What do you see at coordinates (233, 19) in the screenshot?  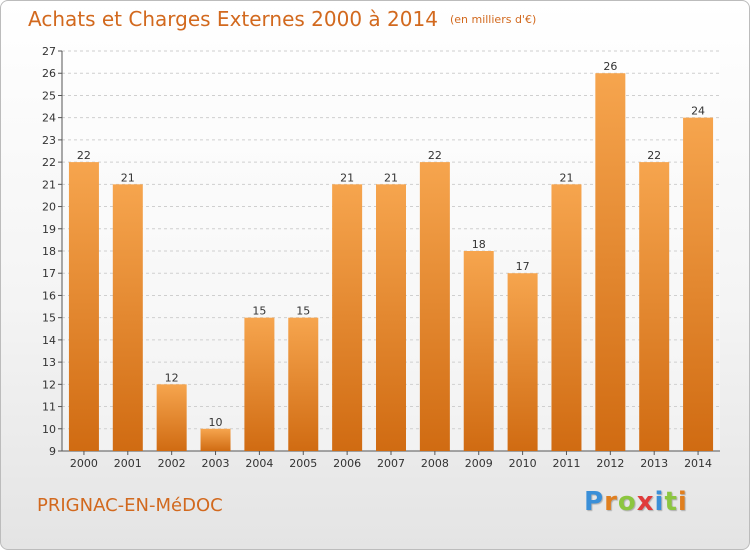 I see `chart-title: Achats et Charges Externes 2000 à 2014` at bounding box center [233, 19].